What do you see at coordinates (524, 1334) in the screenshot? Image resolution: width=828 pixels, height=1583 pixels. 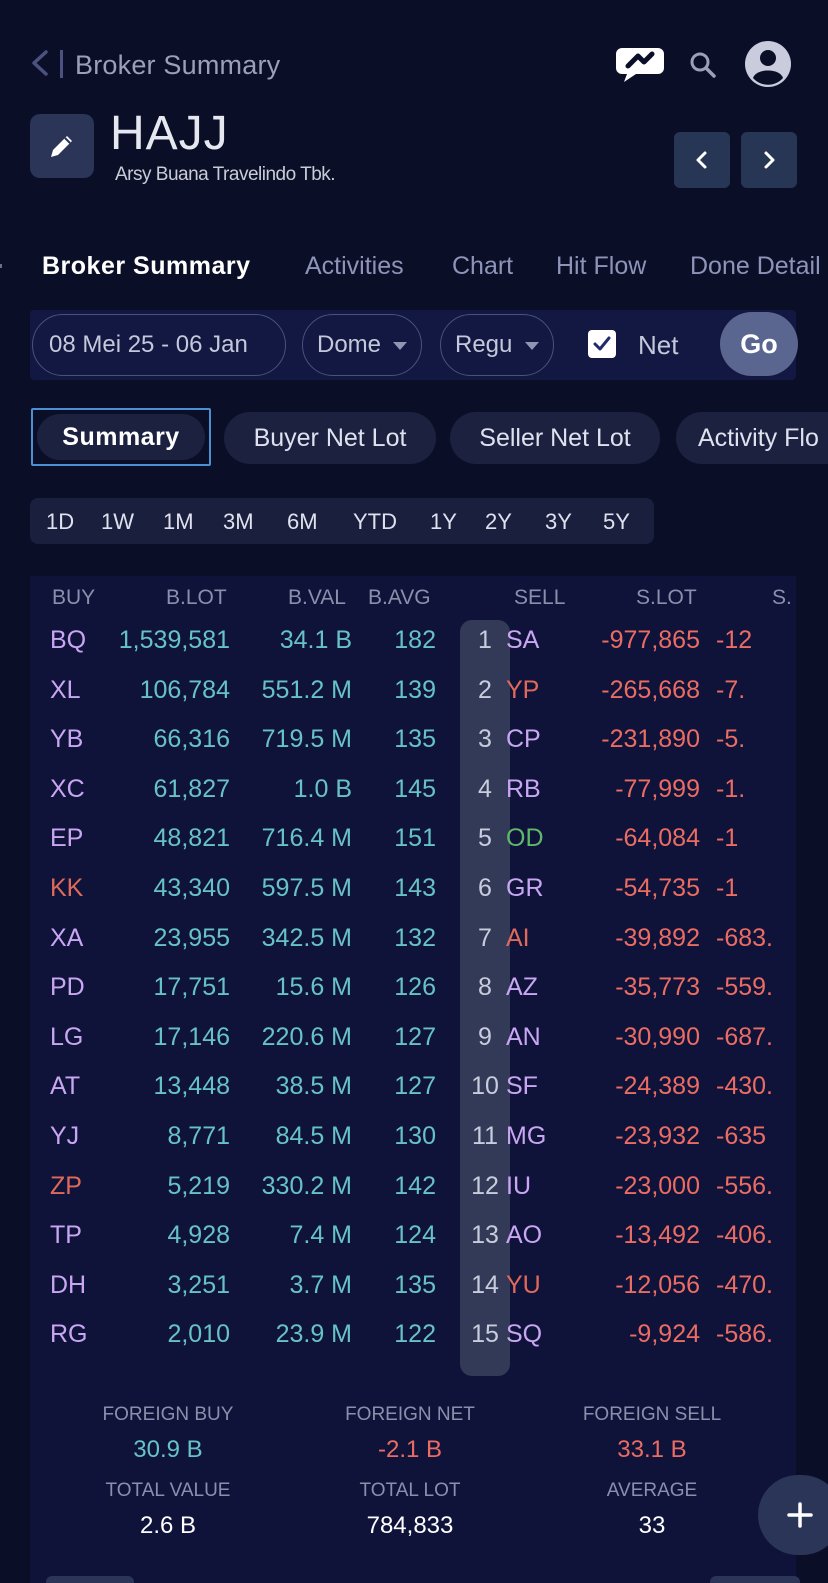 I see `sell-broker-code: SQ` at bounding box center [524, 1334].